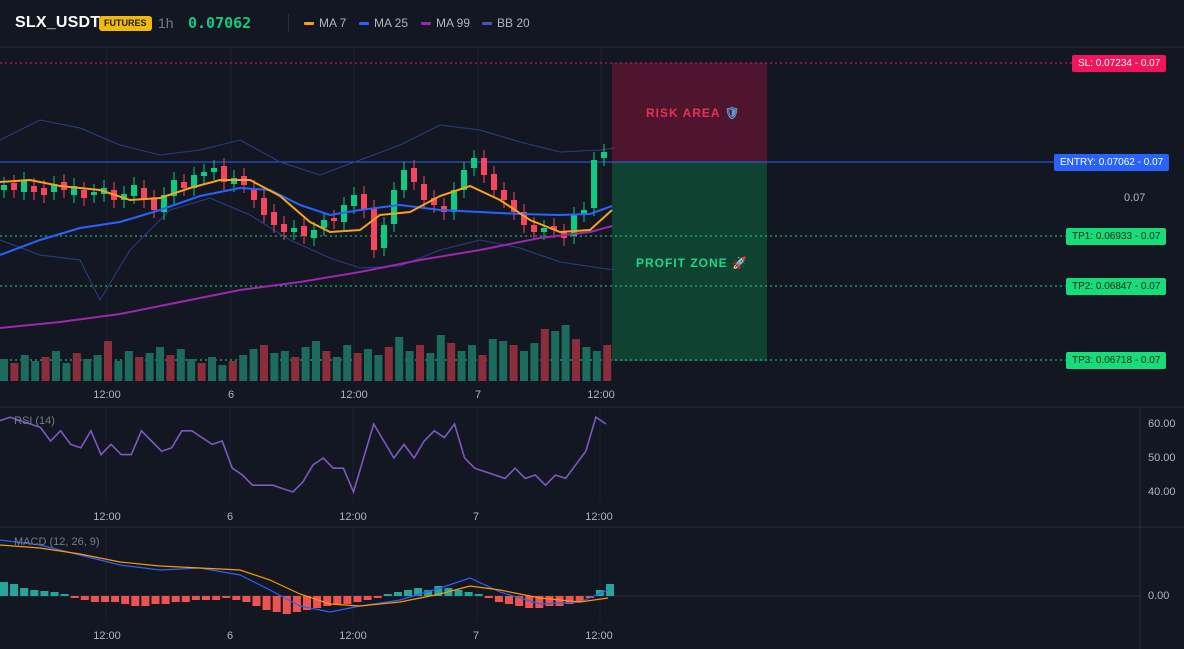 The image size is (1184, 649). What do you see at coordinates (107, 517) in the screenshot?
I see `x-tick-rsi-0: 12:00` at bounding box center [107, 517].